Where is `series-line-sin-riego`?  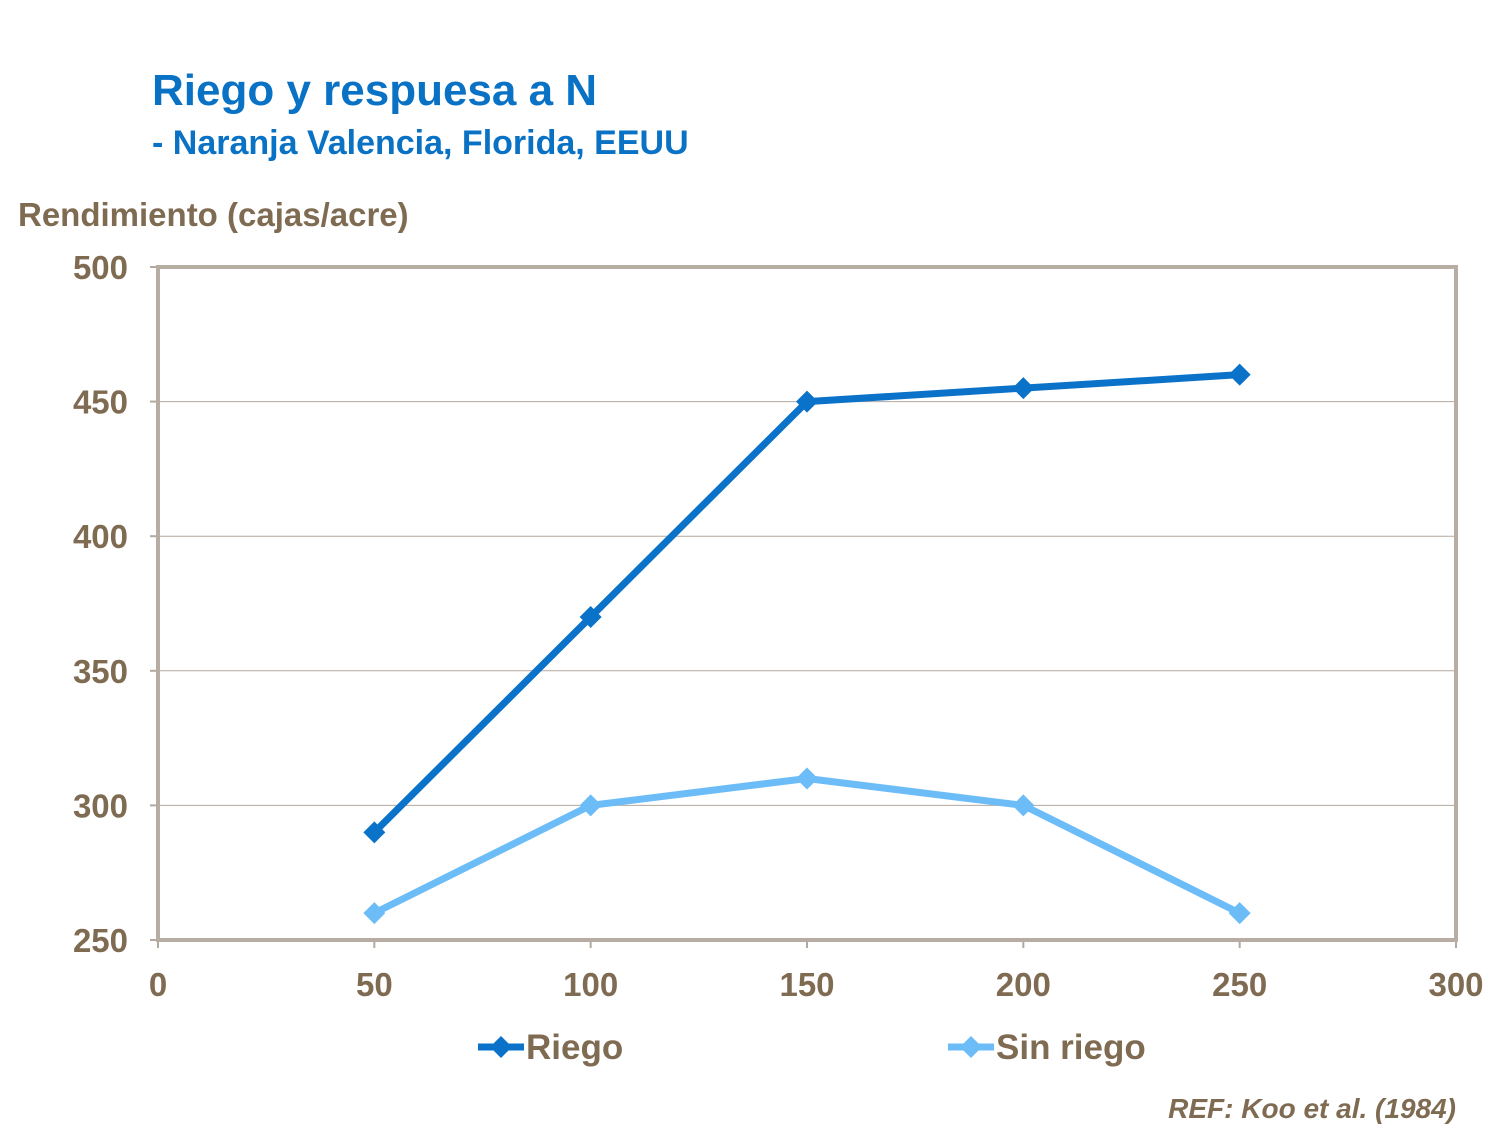 series-line-sin-riego is located at coordinates (807, 845).